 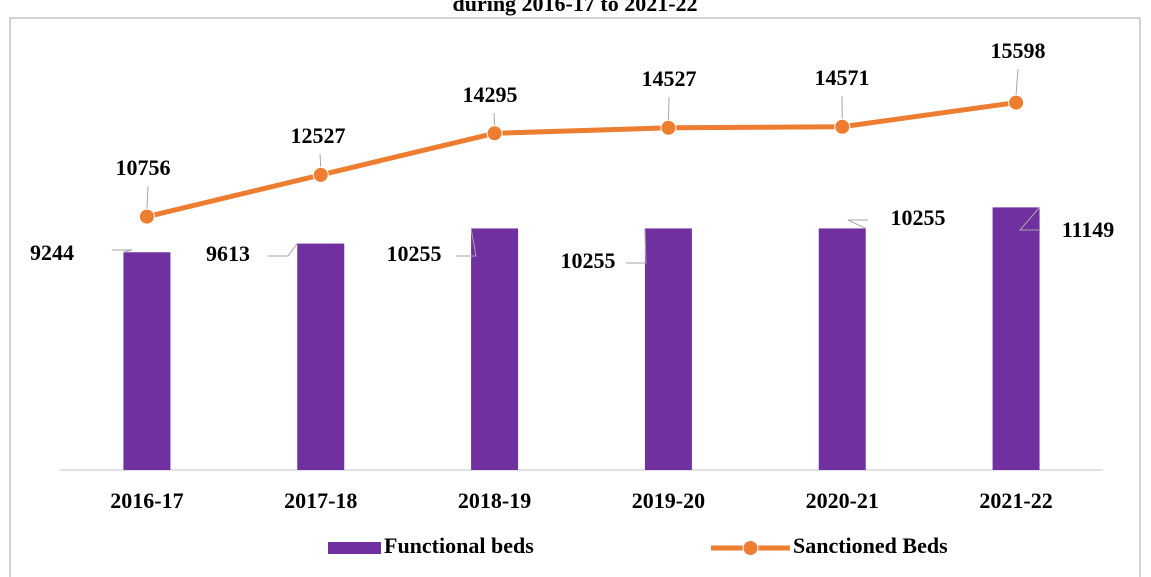 What do you see at coordinates (842, 77) in the screenshot?
I see `data-label: 14571` at bounding box center [842, 77].